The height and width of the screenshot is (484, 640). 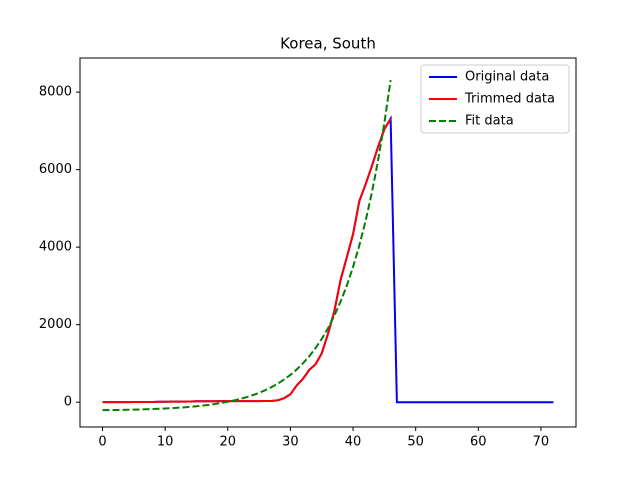 What do you see at coordinates (509, 99) in the screenshot?
I see `legend-label: Trimmed data` at bounding box center [509, 99].